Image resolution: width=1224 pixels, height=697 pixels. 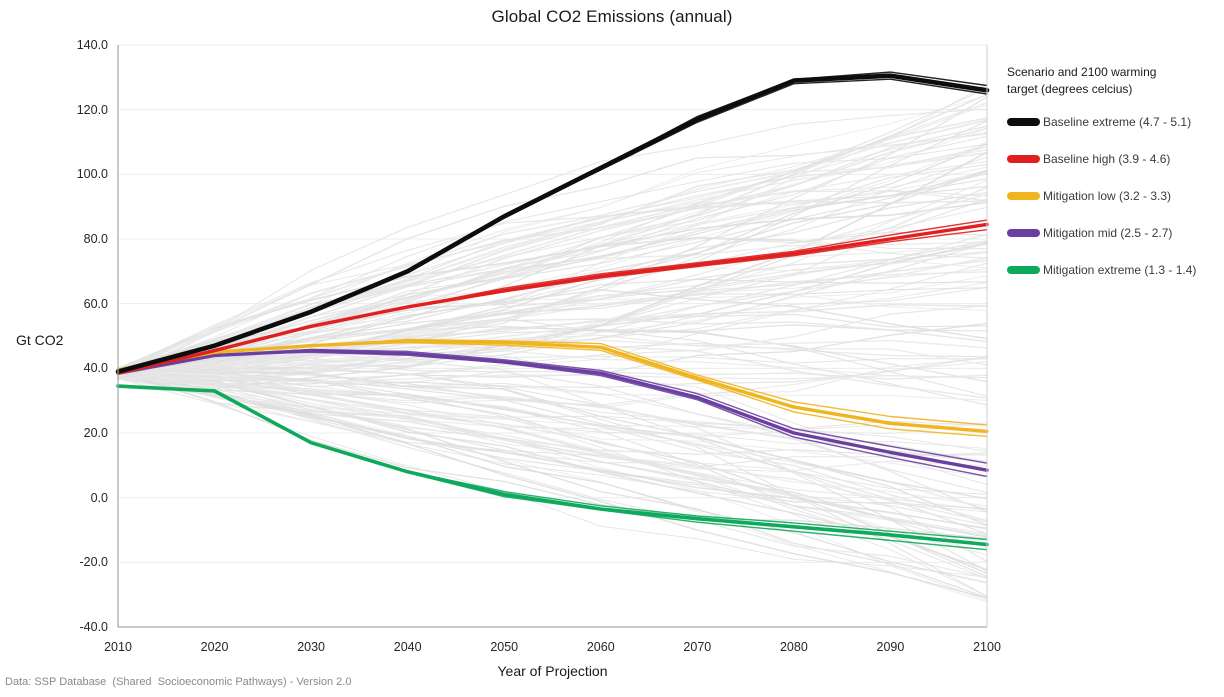 What do you see at coordinates (1107, 195) in the screenshot?
I see `legend-entry-label: Mitigation low (3.2 - 3.3)` at bounding box center [1107, 195].